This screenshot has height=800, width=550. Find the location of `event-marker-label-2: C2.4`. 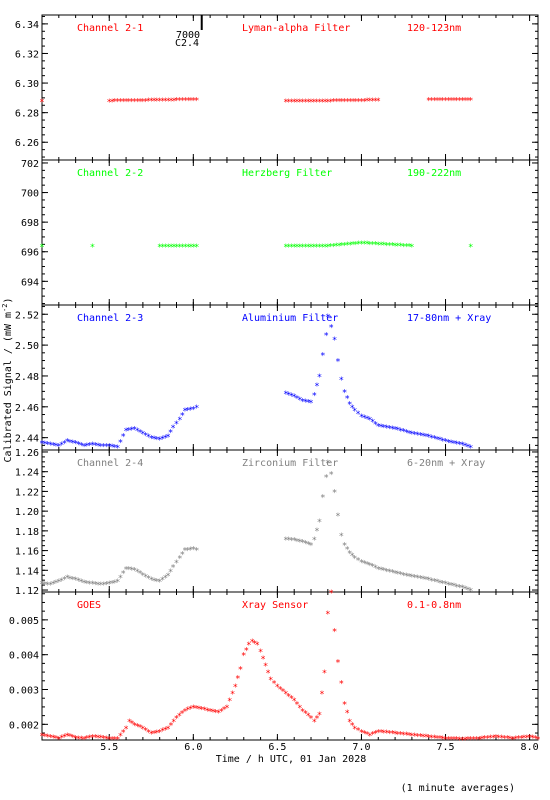

event-marker-label-2: C2.4 is located at coordinates (187, 43).